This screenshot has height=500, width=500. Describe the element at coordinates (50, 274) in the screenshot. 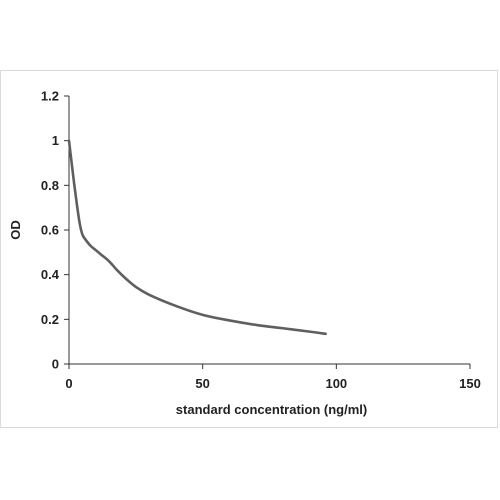

I see `y-tick-label: 0.4` at that location.